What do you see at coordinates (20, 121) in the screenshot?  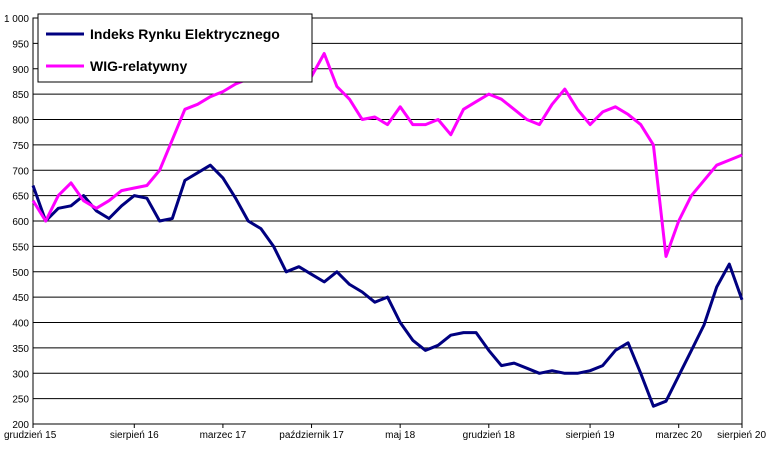 I see `y-tick-label: 800` at bounding box center [20, 121].